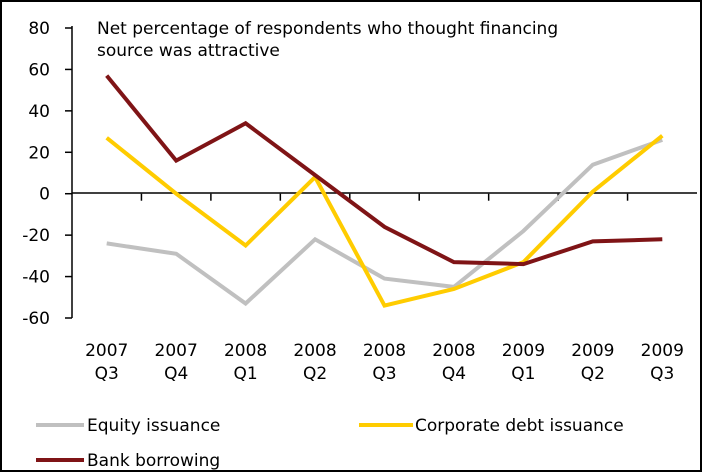 This screenshot has height=473, width=703. Describe the element at coordinates (188, 51) in the screenshot. I see `chart-annotation-line-2: source was attractive` at that location.